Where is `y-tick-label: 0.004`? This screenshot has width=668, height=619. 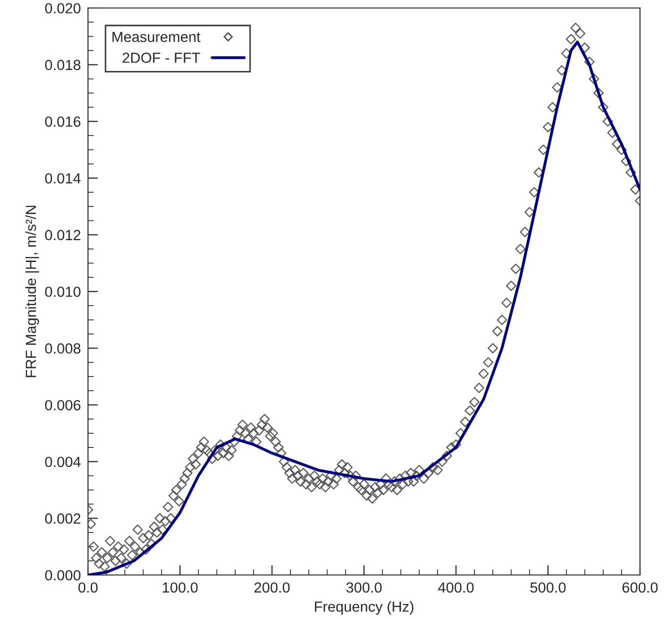
y-tick-label: 0.004 is located at coordinates (63, 462).